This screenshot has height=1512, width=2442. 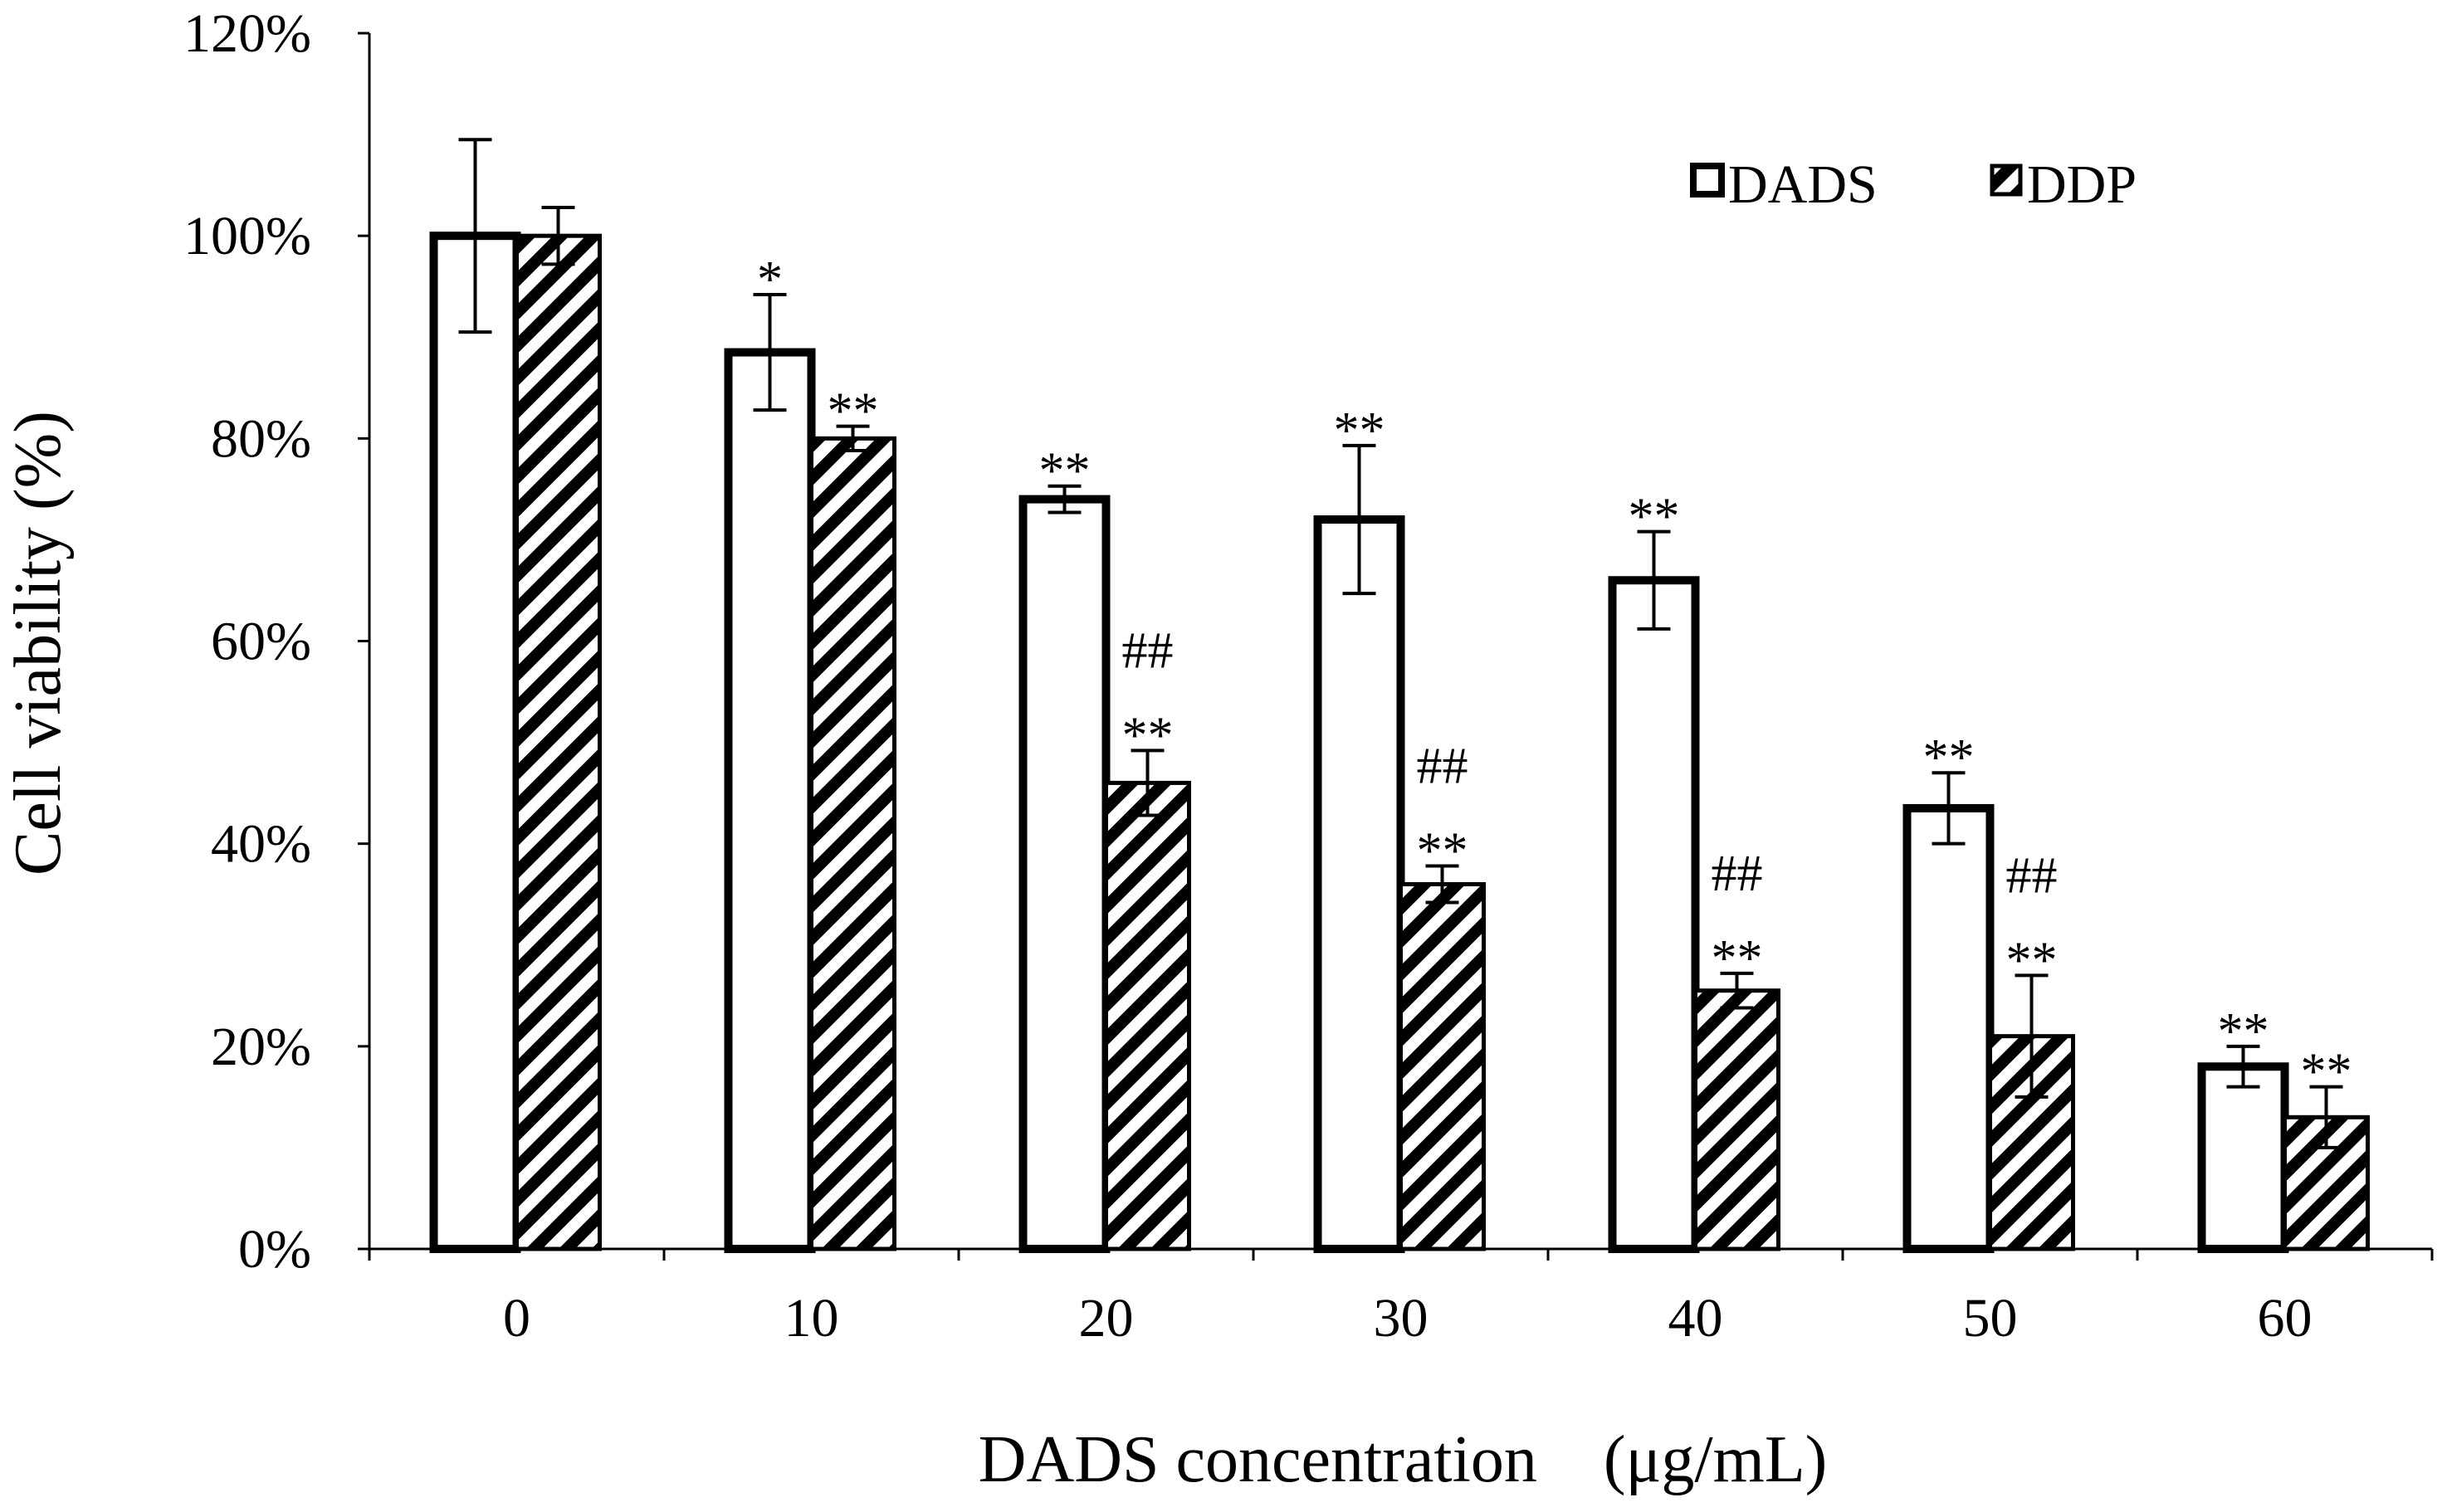 I want to click on legend: DADS DDP, so click(x=1913, y=184).